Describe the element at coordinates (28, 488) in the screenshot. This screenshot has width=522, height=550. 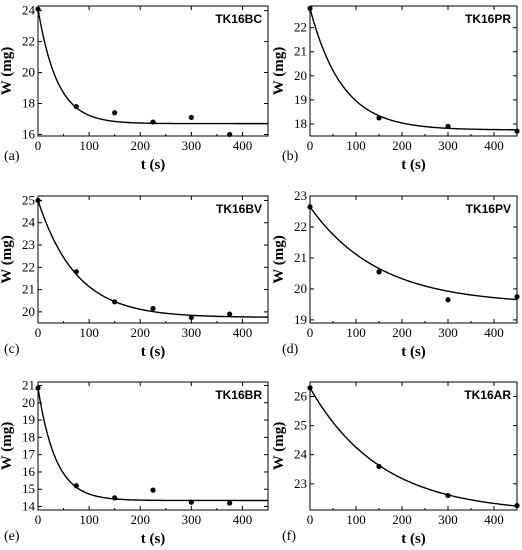
I see `y-tick-label: 15` at that location.